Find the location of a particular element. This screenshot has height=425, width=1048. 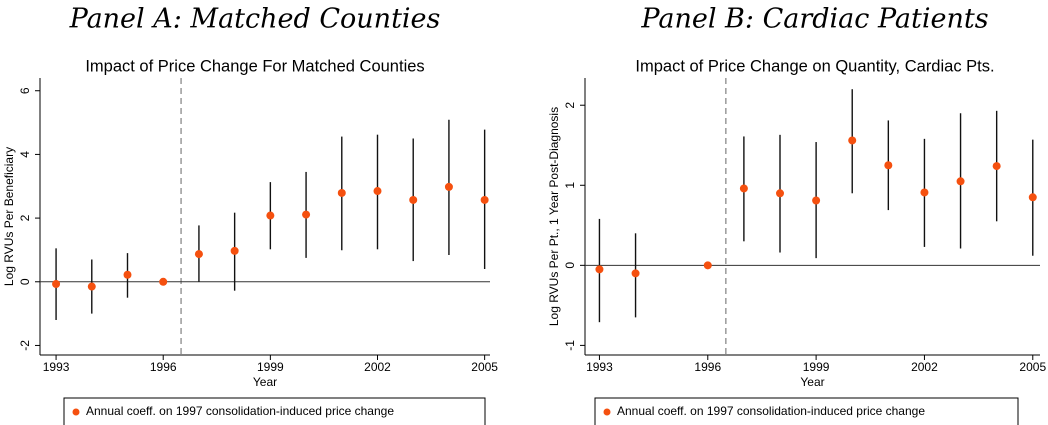

y-axis-label: Log RVUs Per Pt., 1 Year Post-Diagnosis is located at coordinates (554, 216).